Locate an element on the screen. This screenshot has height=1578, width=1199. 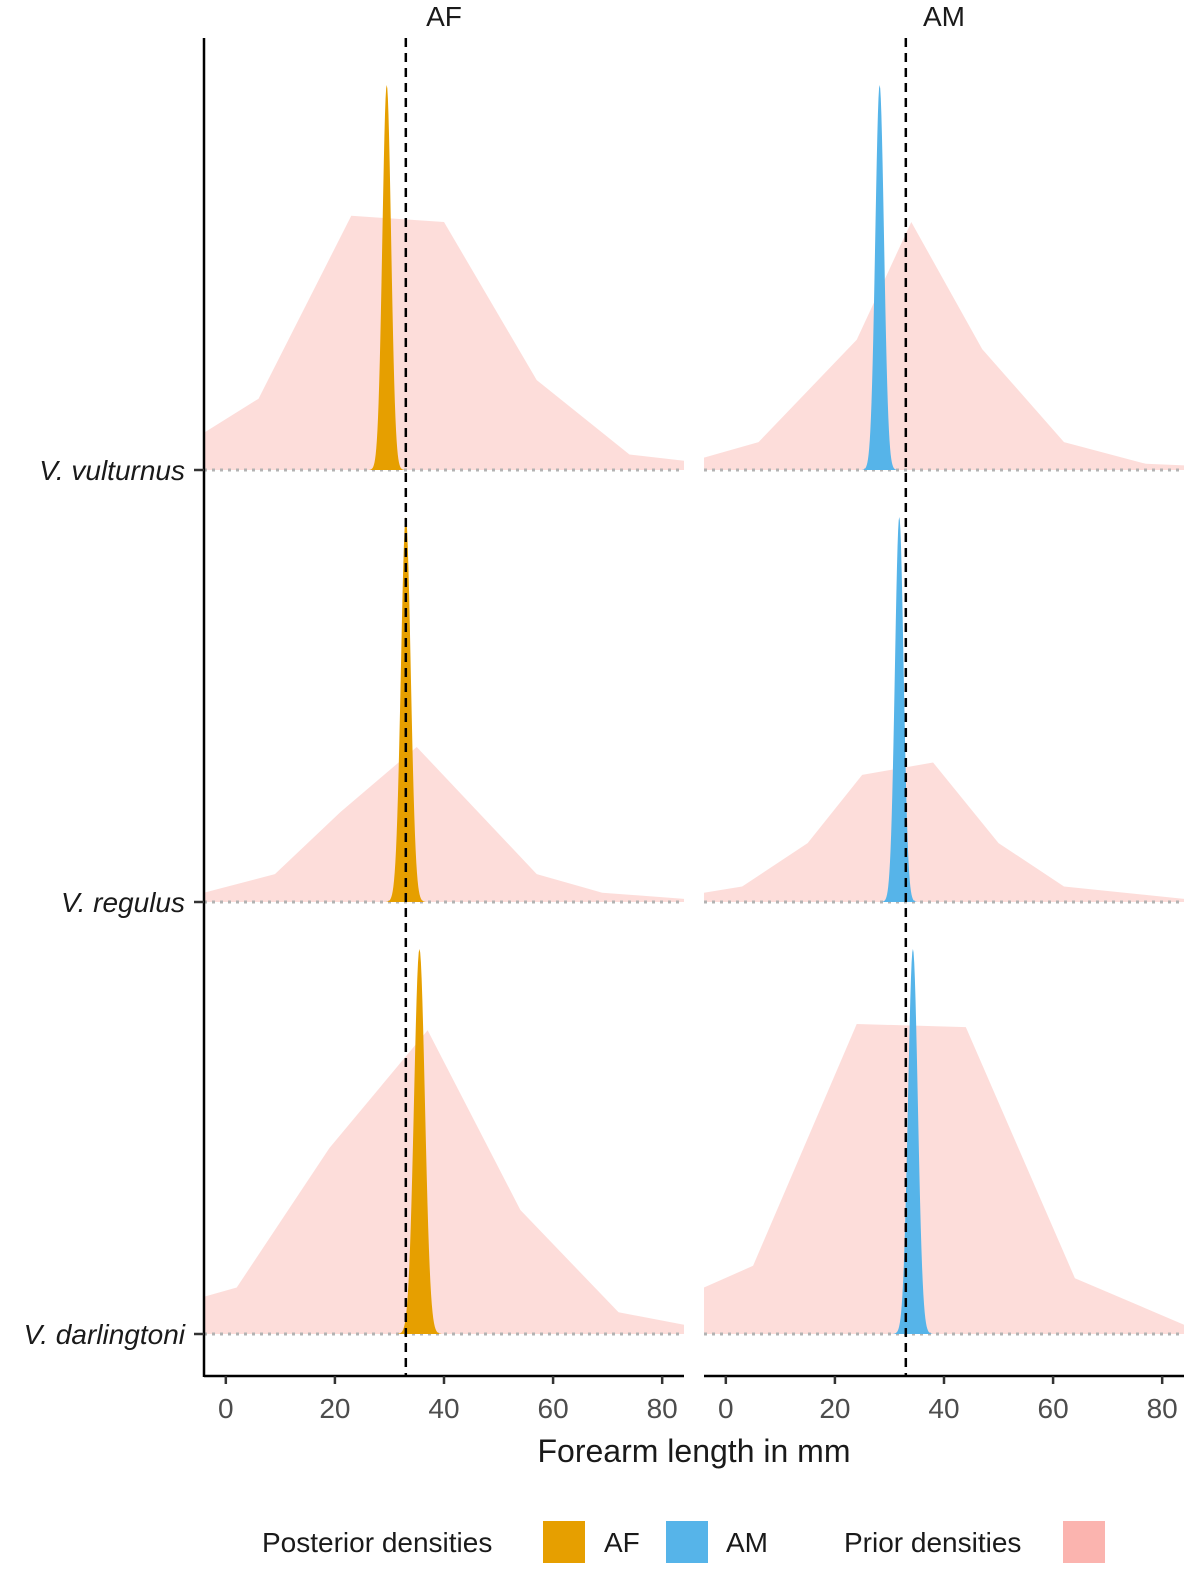
posterior-density-am-v-darlingtoni is located at coordinates (913, 1141).